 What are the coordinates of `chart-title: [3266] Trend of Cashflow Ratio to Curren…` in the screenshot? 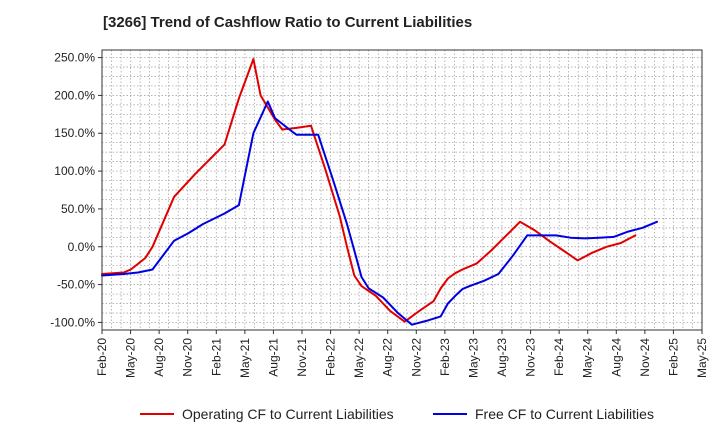 It's located at (288, 22).